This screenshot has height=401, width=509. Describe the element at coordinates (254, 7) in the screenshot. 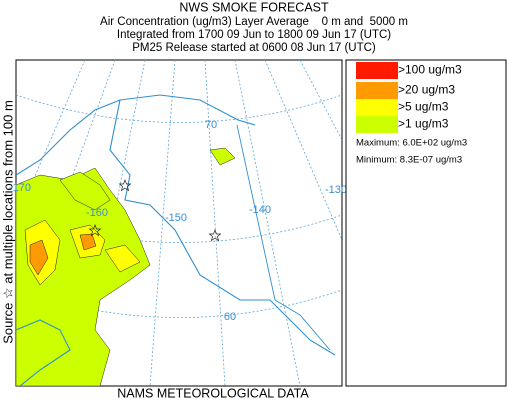

I see `title: NWS SMOKE FORECAST` at that location.